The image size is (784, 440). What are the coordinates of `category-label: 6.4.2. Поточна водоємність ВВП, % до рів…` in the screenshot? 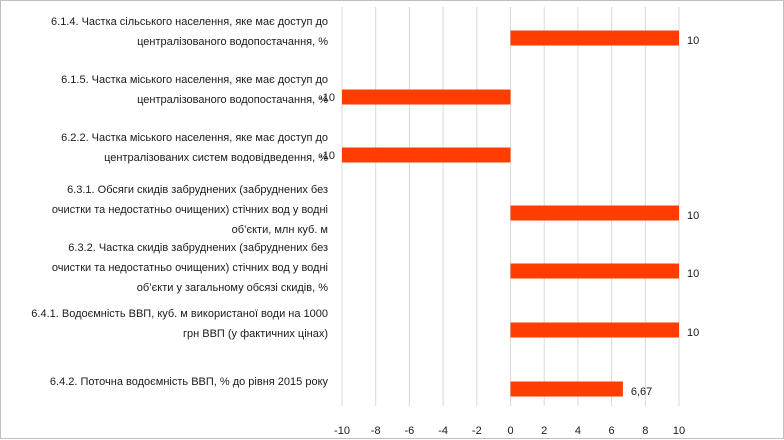 It's located at (189, 382).